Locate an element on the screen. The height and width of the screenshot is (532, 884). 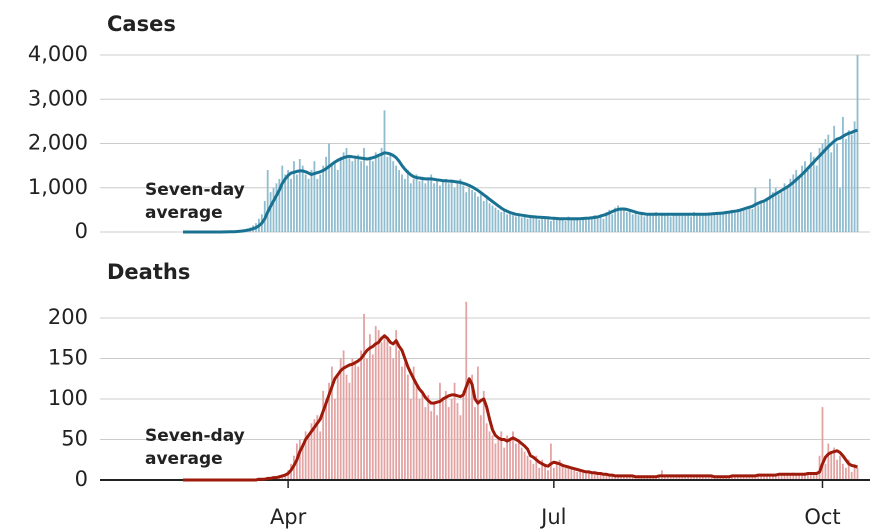
y-tick-label: 3,000 is located at coordinates (58, 98).